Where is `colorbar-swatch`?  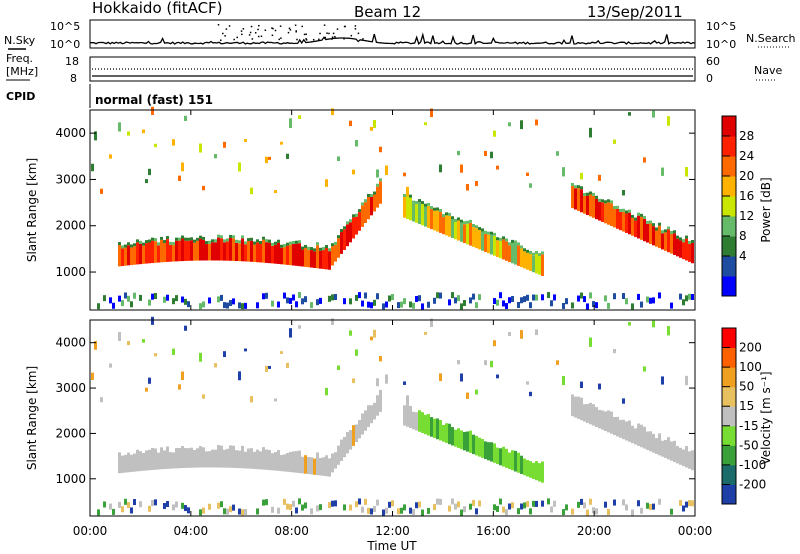
colorbar-swatch is located at coordinates (729, 246).